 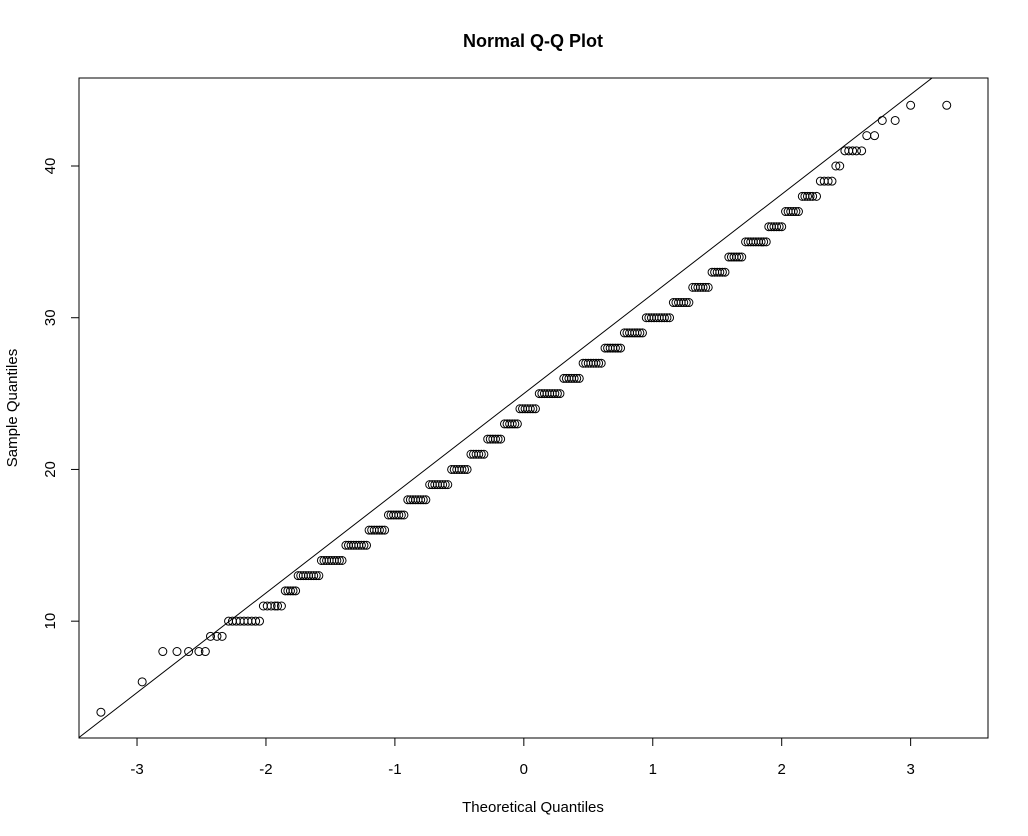 I want to click on y-axis-label: Sample Quantiles, so click(x=12, y=408).